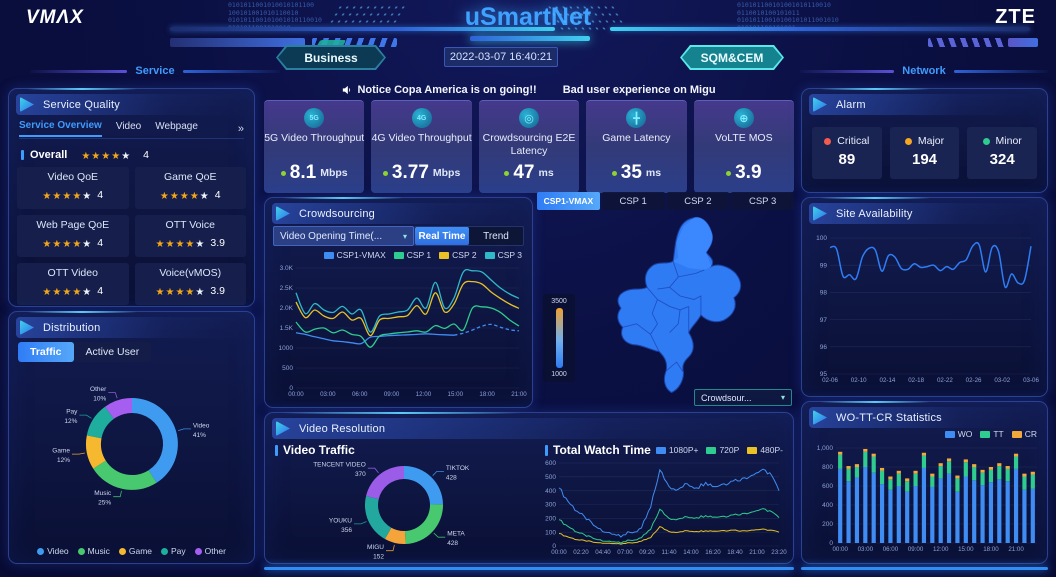 This screenshot has width=1056, height=577. I want to click on svg-text: YOUKU, so click(340, 520).